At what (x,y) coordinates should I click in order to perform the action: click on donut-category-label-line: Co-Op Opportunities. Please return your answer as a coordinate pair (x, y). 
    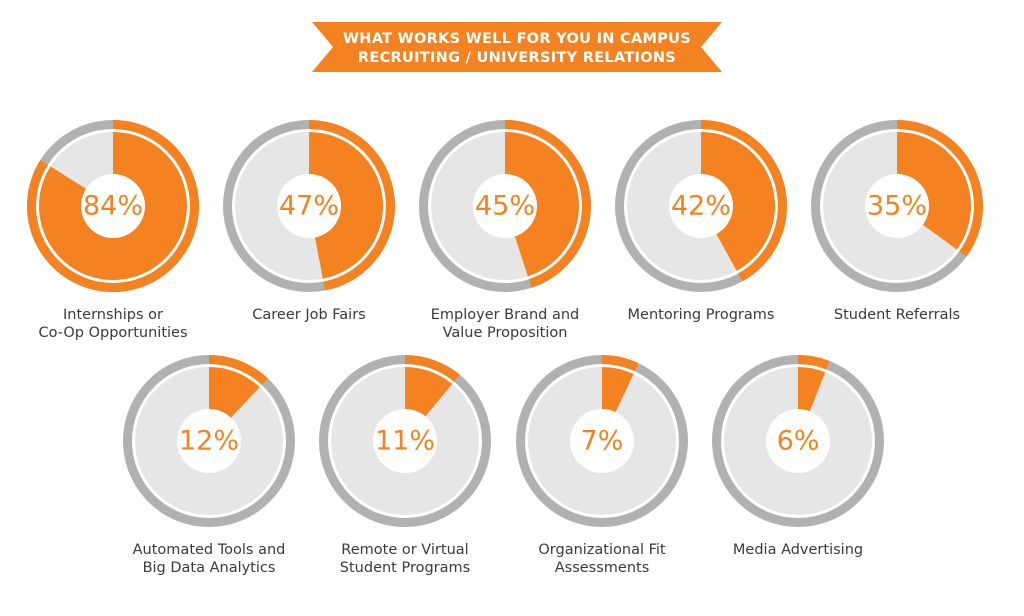
    Looking at the image, I should click on (113, 333).